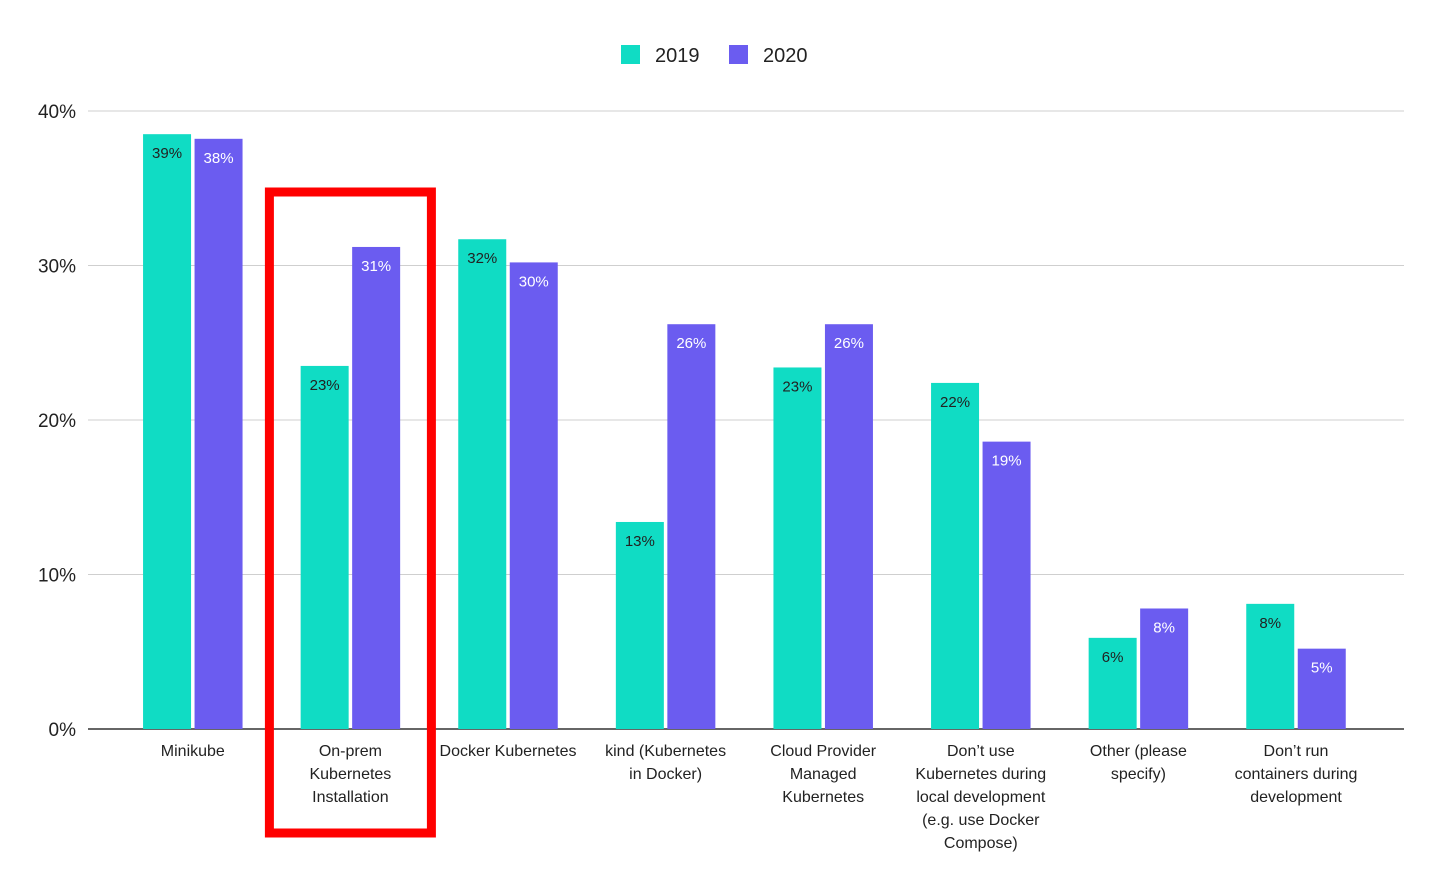 The height and width of the screenshot is (883, 1441). I want to click on legend: 2019 2020, so click(714, 56).